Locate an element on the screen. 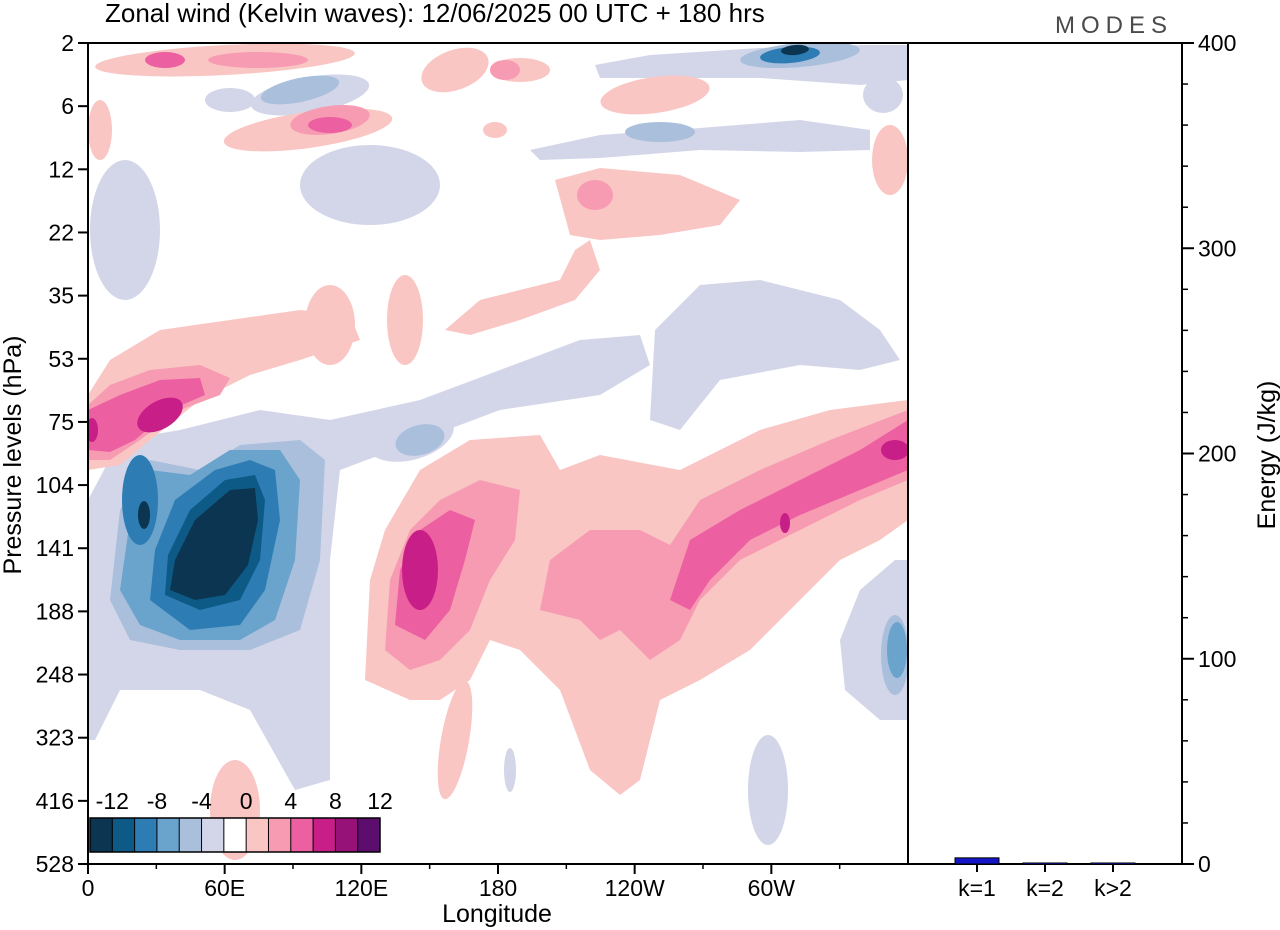 The image size is (1280, 930). colorbar: -12 -8 -4 0 4 8 12 is located at coordinates (241, 820).